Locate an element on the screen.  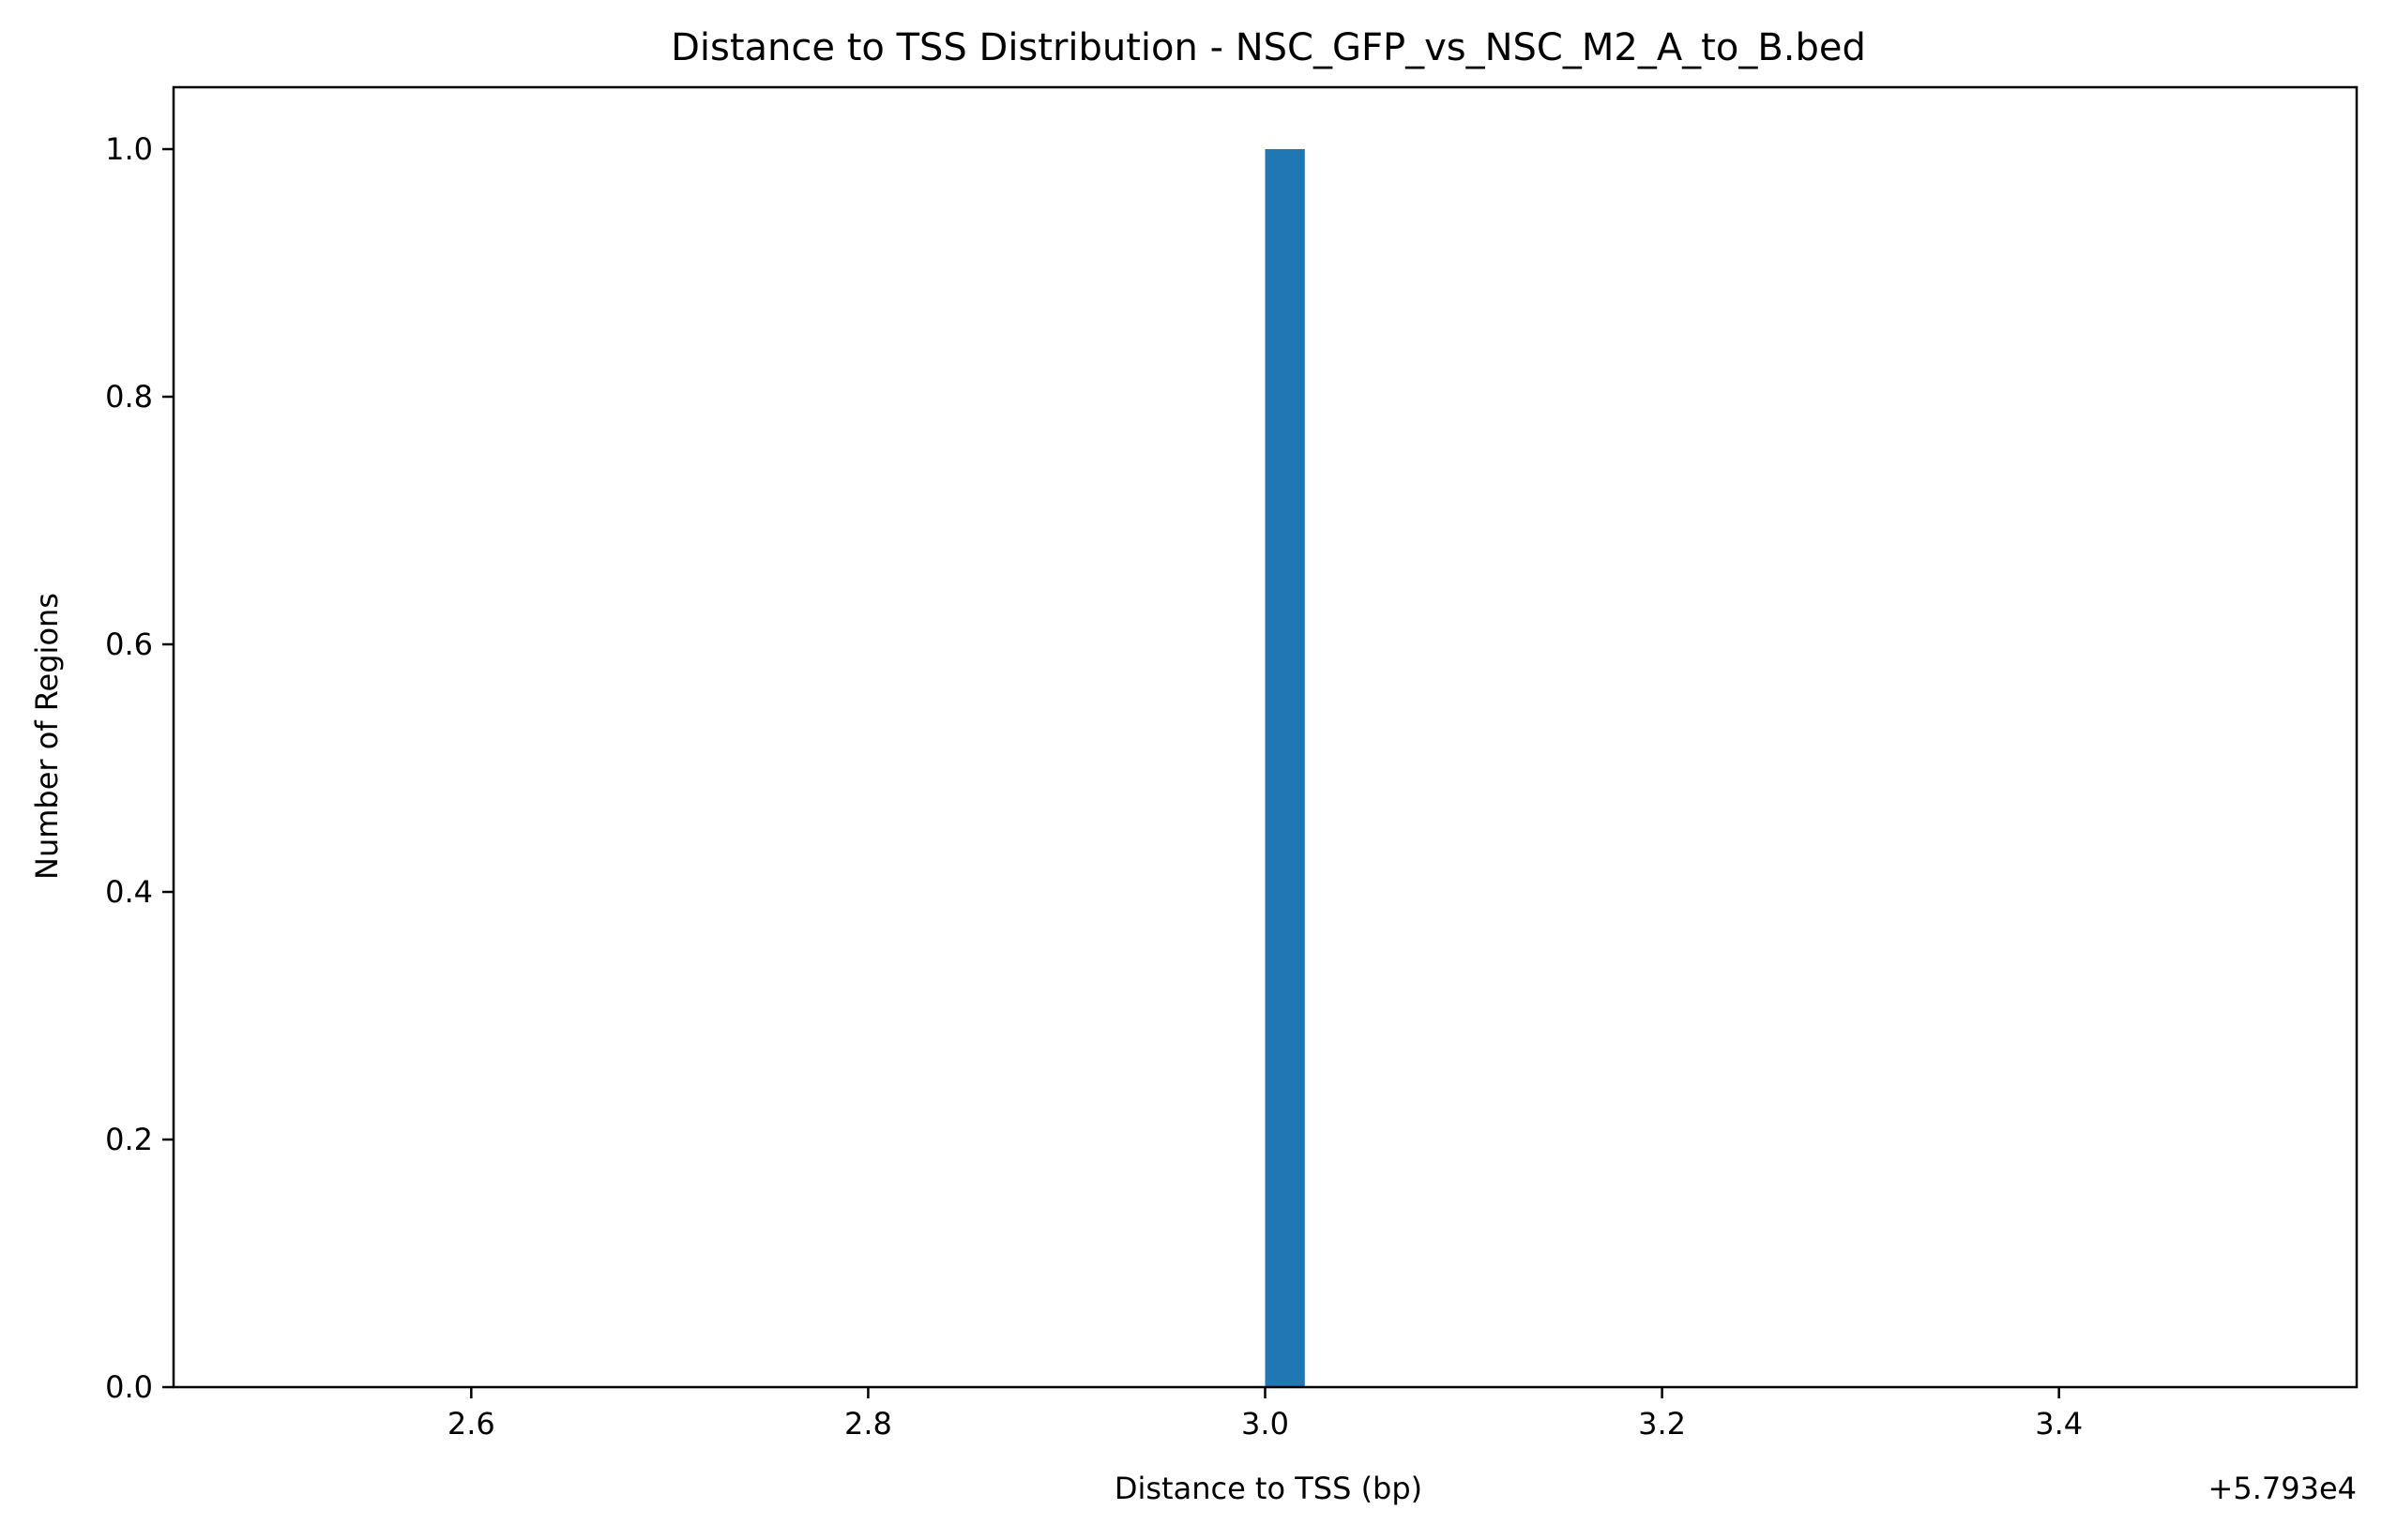
x-tick-label: 3.0 is located at coordinates (1265, 1424).